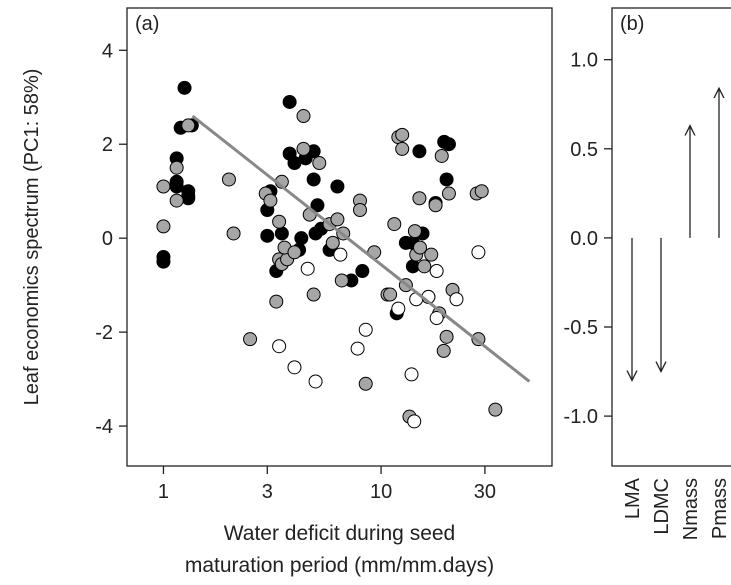  What do you see at coordinates (632, 24) in the screenshot?
I see `panel-label: (b)` at bounding box center [632, 24].